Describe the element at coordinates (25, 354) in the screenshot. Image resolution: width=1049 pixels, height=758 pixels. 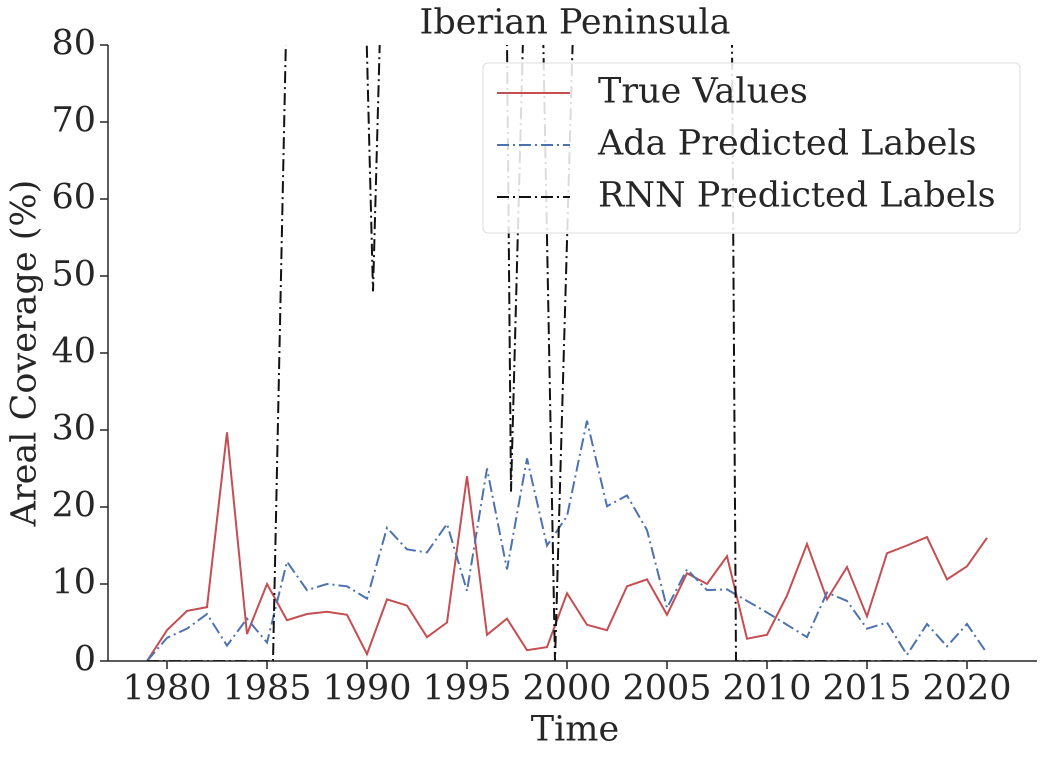
I see `y-axis-label: Areal Coverage (%)` at that location.